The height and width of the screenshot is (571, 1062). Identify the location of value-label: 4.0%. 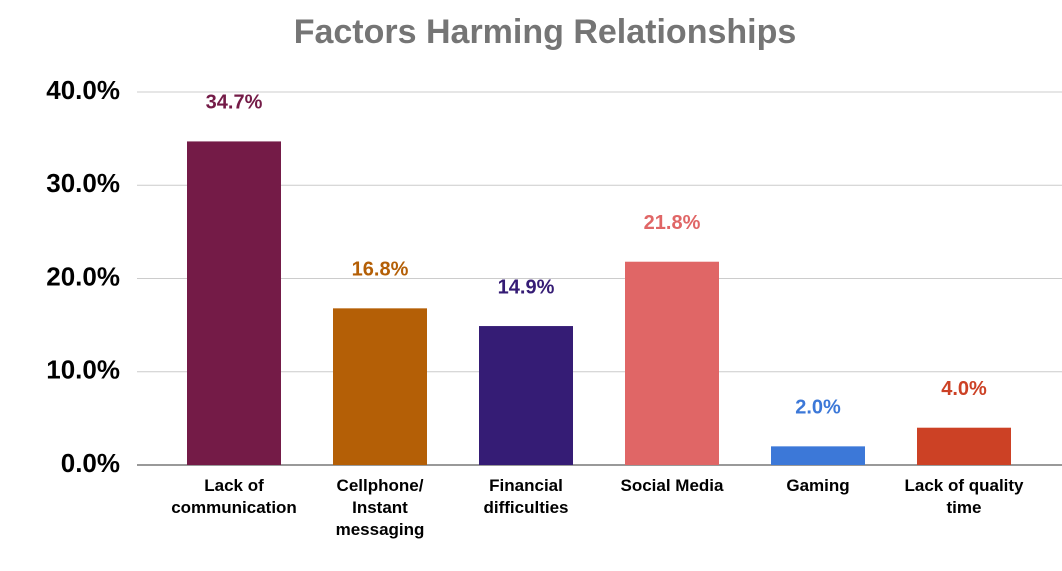
(964, 389).